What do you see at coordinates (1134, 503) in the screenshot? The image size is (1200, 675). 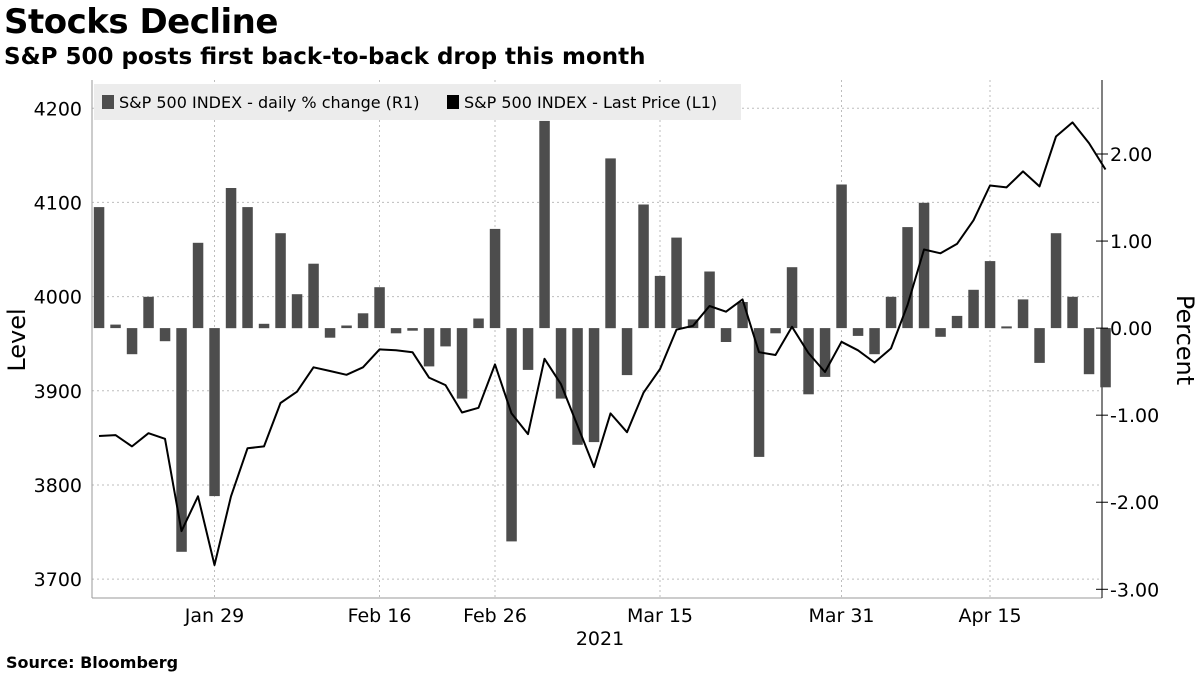 I see `right-tick-label: -2.00` at bounding box center [1134, 503].